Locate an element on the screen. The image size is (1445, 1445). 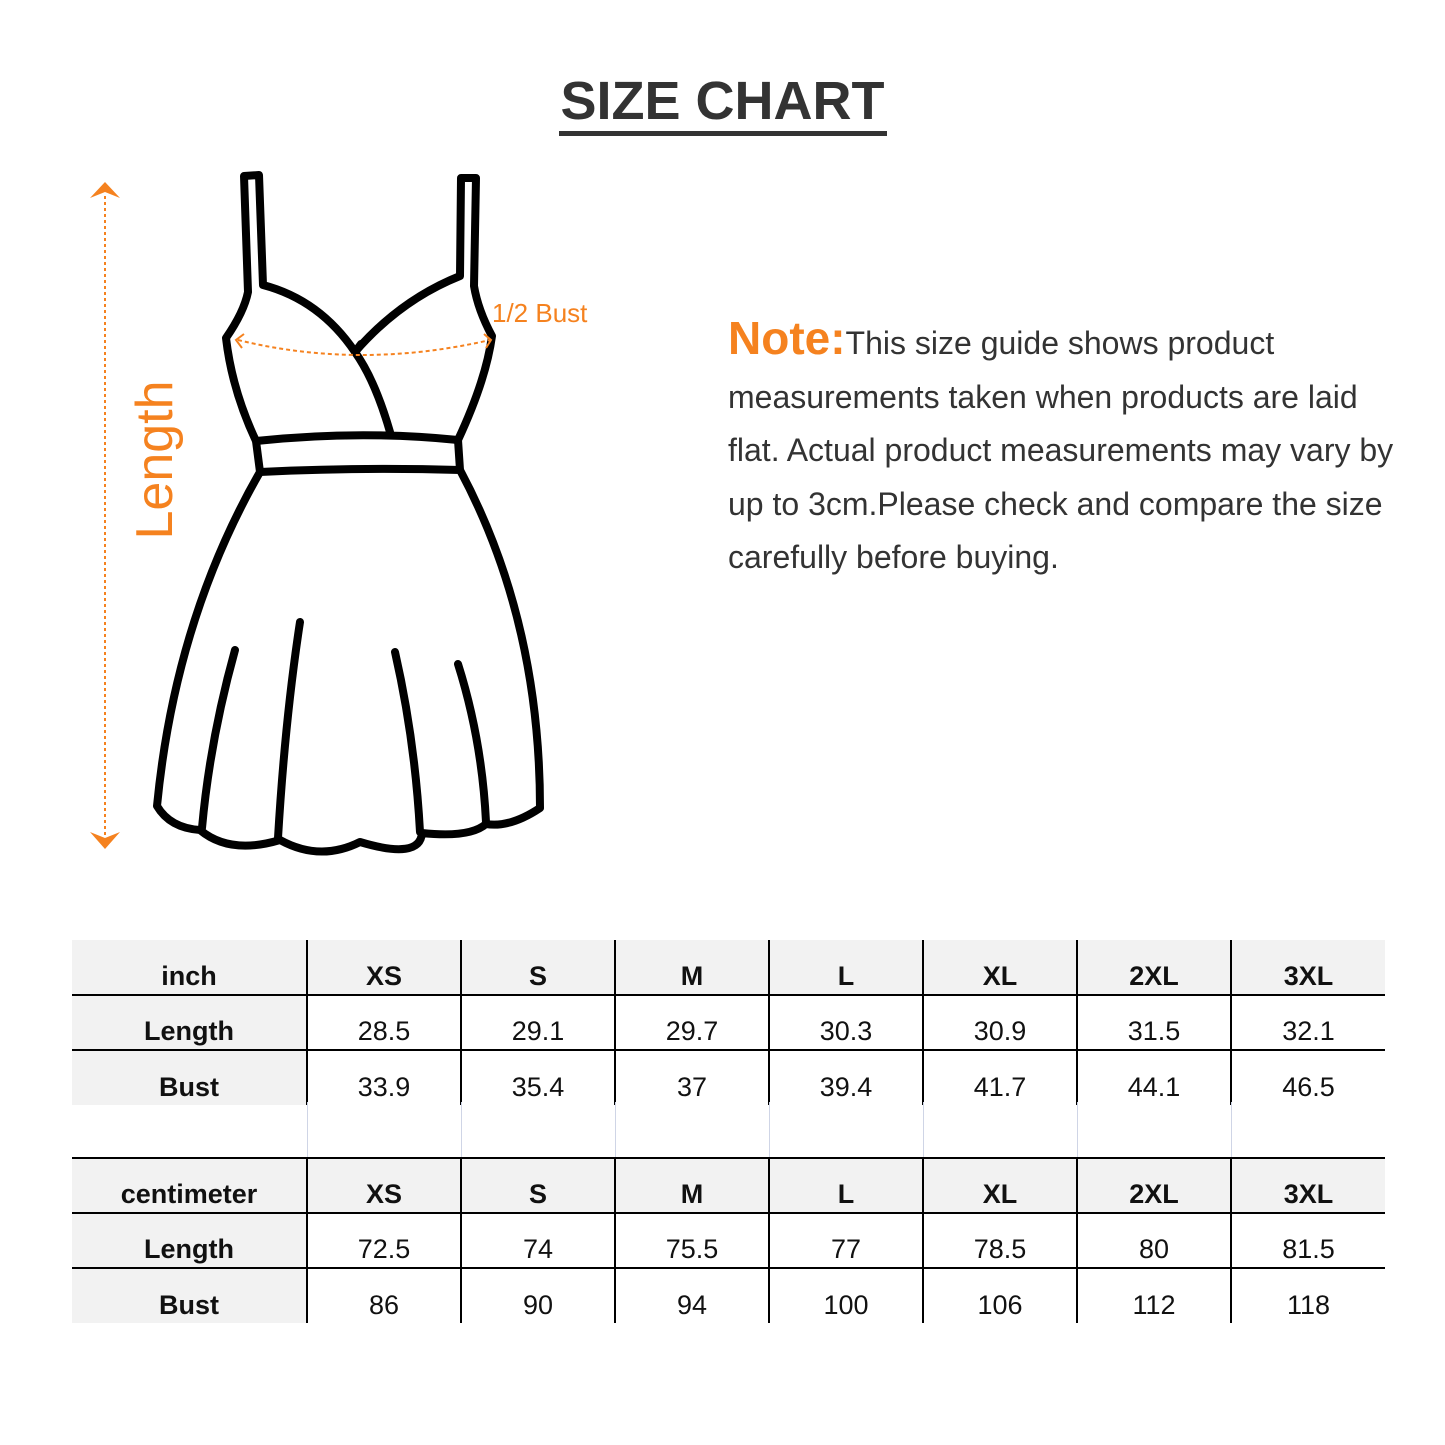
table-cell: 33.9 is located at coordinates (383, 1077).